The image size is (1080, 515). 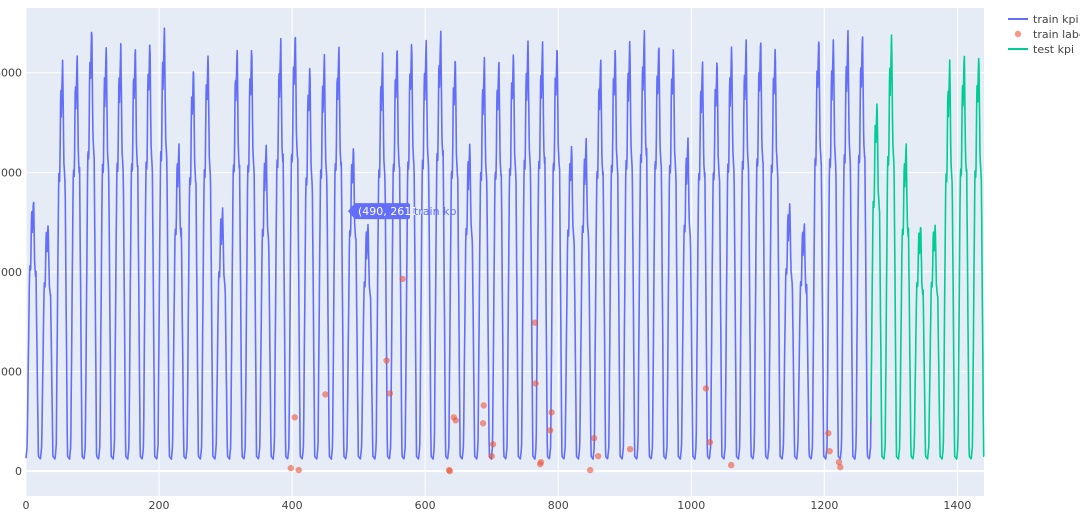 What do you see at coordinates (18, 471) in the screenshot?
I see `y-tick-label: 0` at bounding box center [18, 471].